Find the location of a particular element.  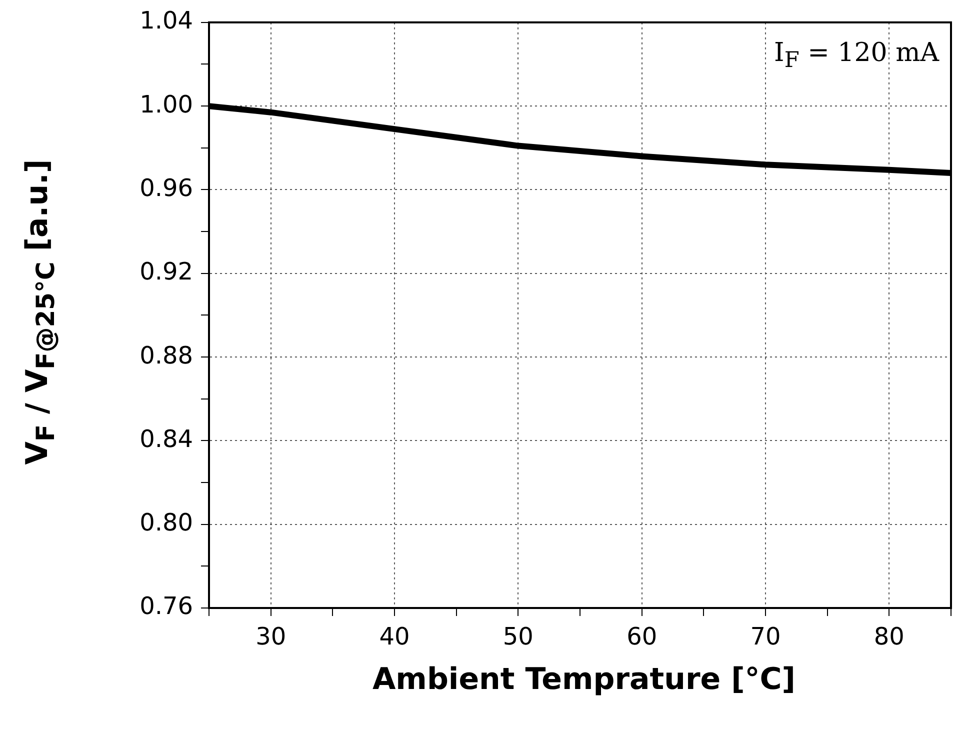

x-axis-title: Ambient Temprature [°C] is located at coordinates (584, 679).